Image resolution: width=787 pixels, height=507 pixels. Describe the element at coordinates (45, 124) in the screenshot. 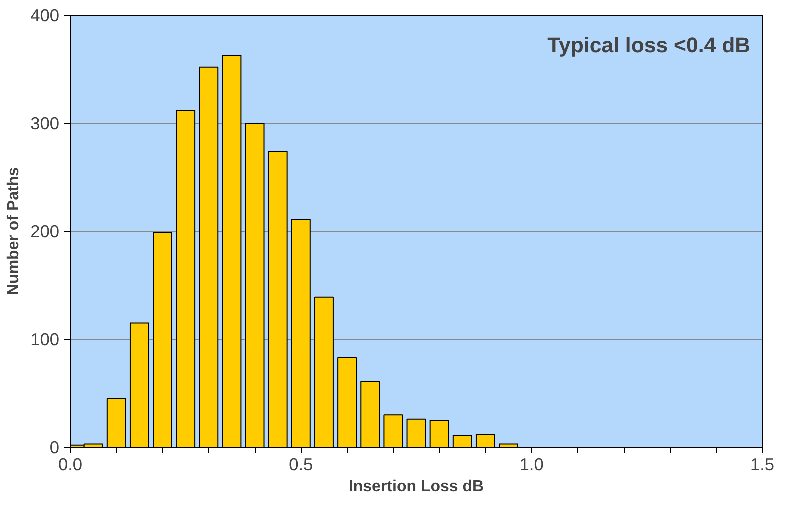

I see `y-tick-label: 300` at that location.